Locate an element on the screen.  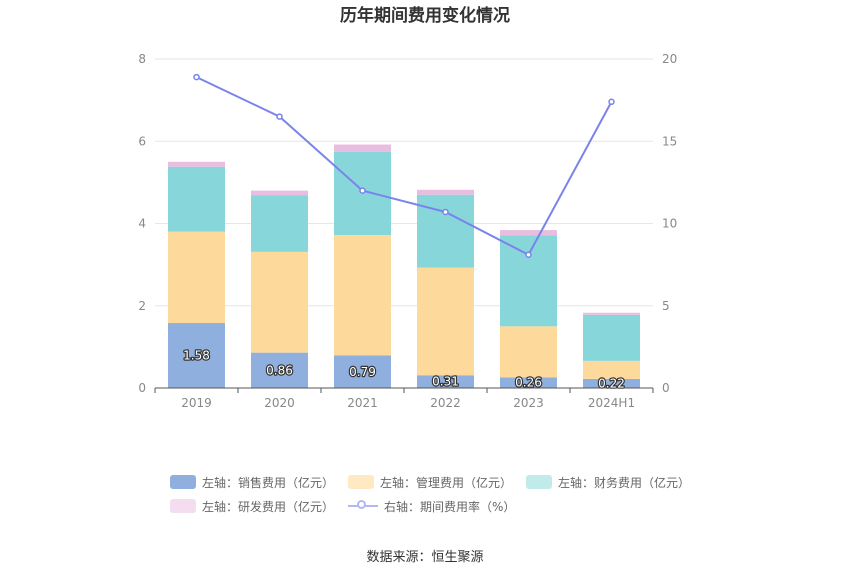
legend-label-rate: 右轴：期间费用率（%） is located at coordinates (450, 506).